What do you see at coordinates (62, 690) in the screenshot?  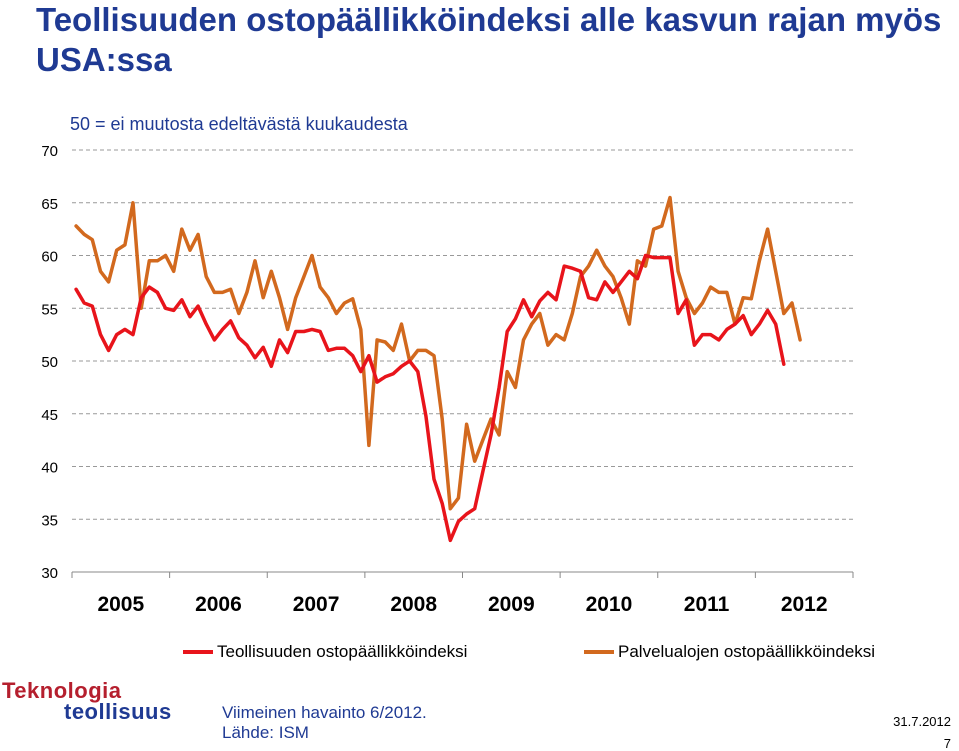 I see `logo-text-teknologia: Teknologia` at bounding box center [62, 690].